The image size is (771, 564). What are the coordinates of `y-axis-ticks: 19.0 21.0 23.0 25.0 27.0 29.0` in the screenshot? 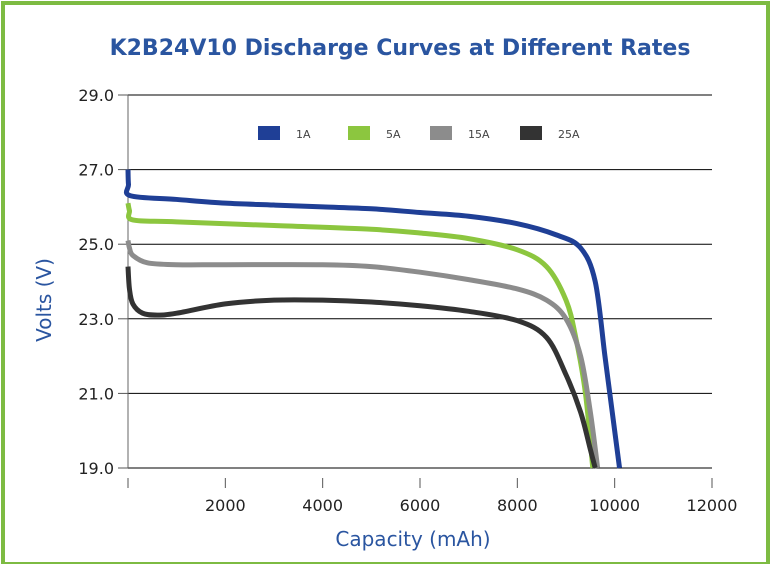 It's located at (103, 282).